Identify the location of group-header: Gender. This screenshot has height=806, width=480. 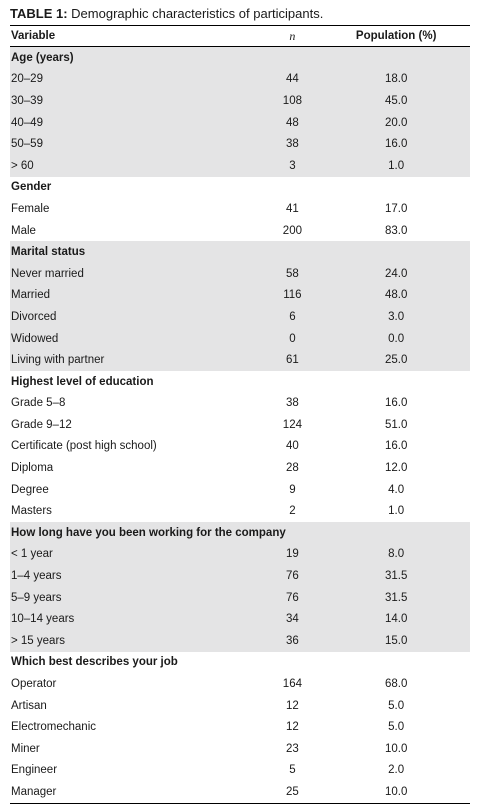
(240, 188).